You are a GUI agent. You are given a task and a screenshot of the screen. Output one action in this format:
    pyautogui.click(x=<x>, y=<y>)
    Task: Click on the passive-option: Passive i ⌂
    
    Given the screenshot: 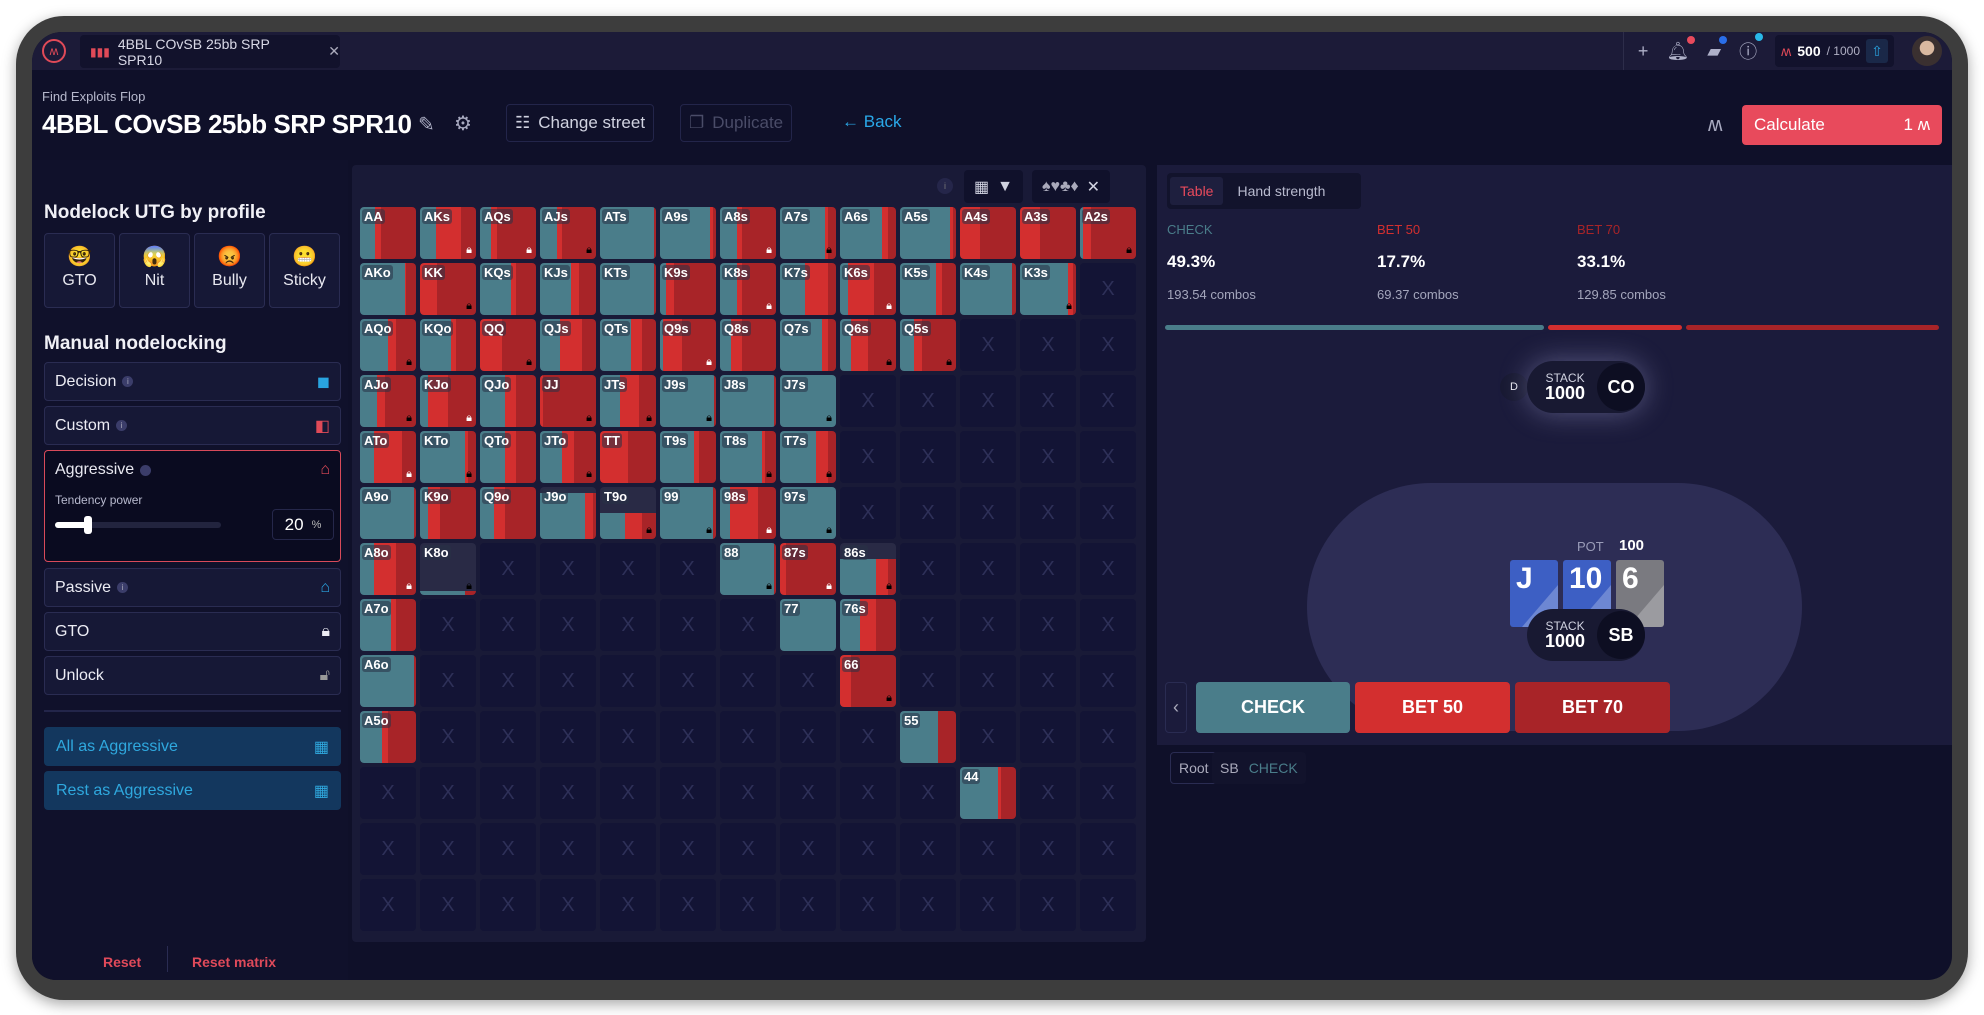 What is the action you would take?
    pyautogui.click(x=192, y=587)
    